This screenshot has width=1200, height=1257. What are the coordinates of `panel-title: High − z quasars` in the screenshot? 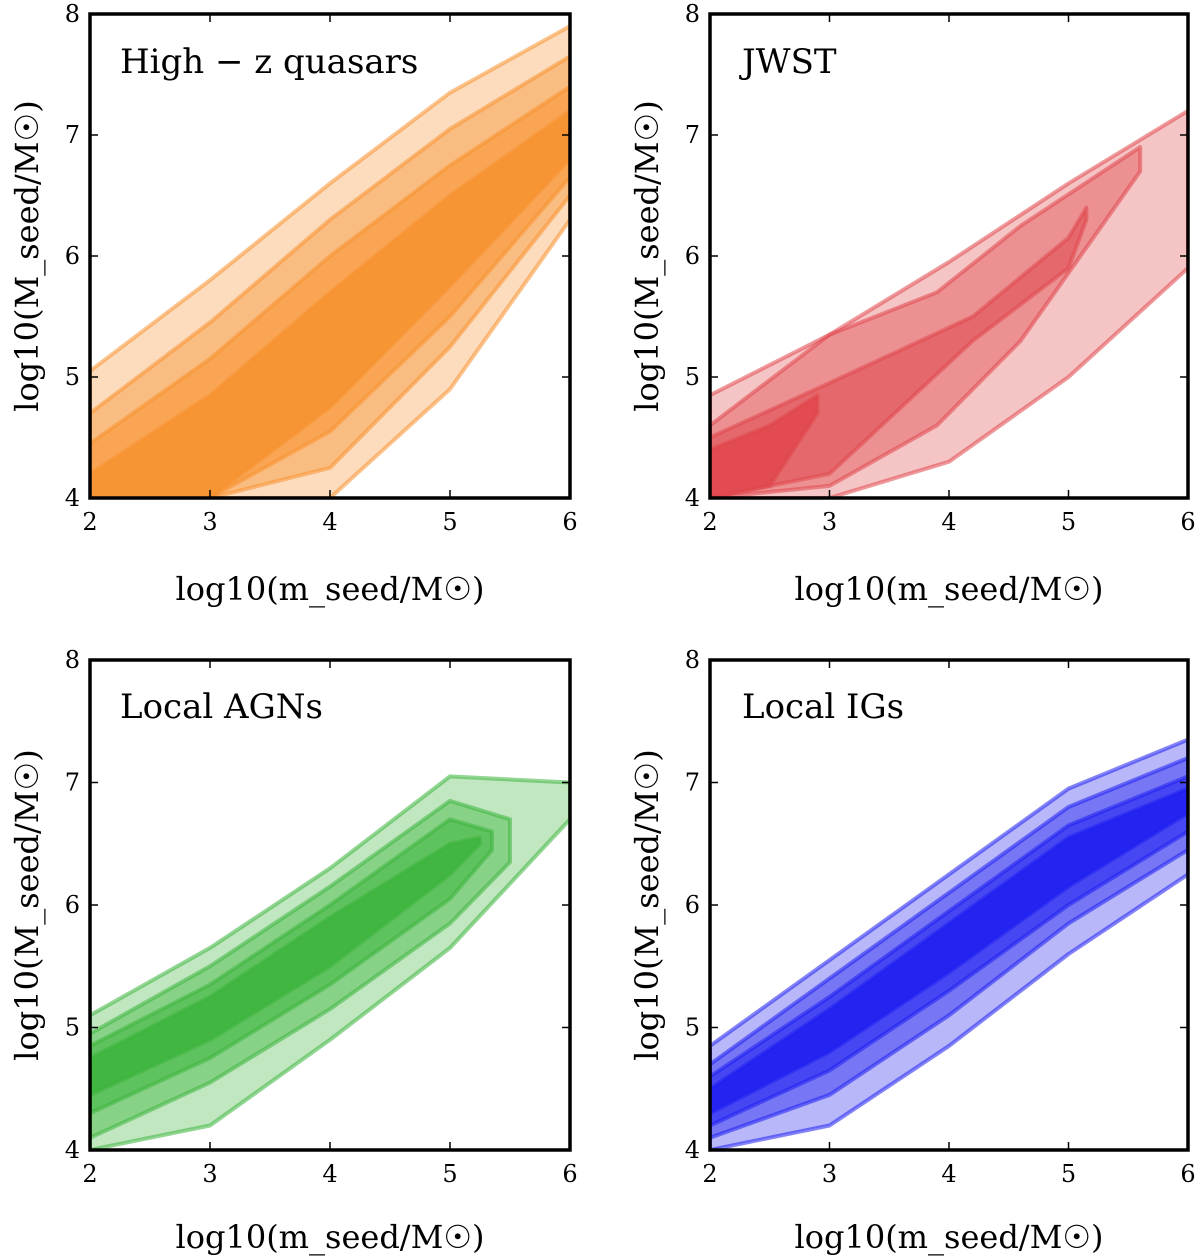 It's located at (269, 62).